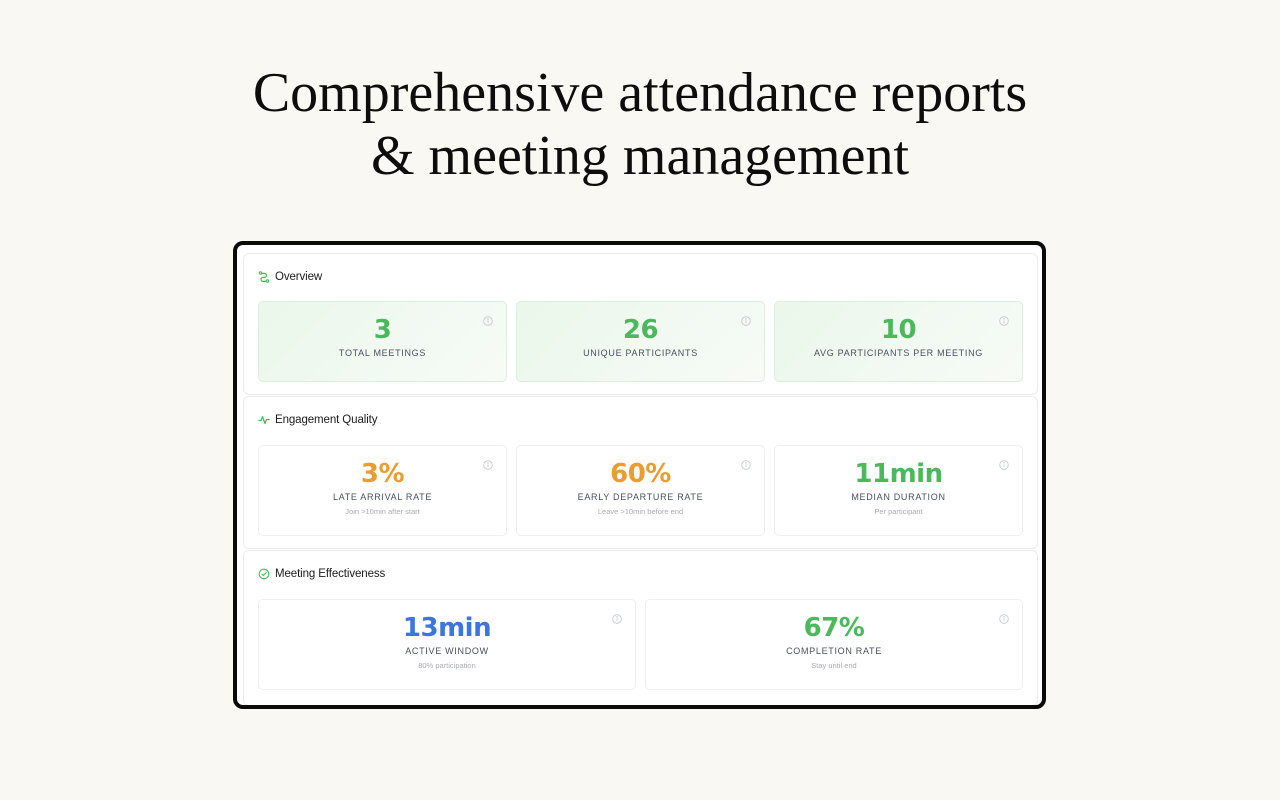  I want to click on stat-card-active-window: 13min Active Window 80% participation, so click(447, 644).